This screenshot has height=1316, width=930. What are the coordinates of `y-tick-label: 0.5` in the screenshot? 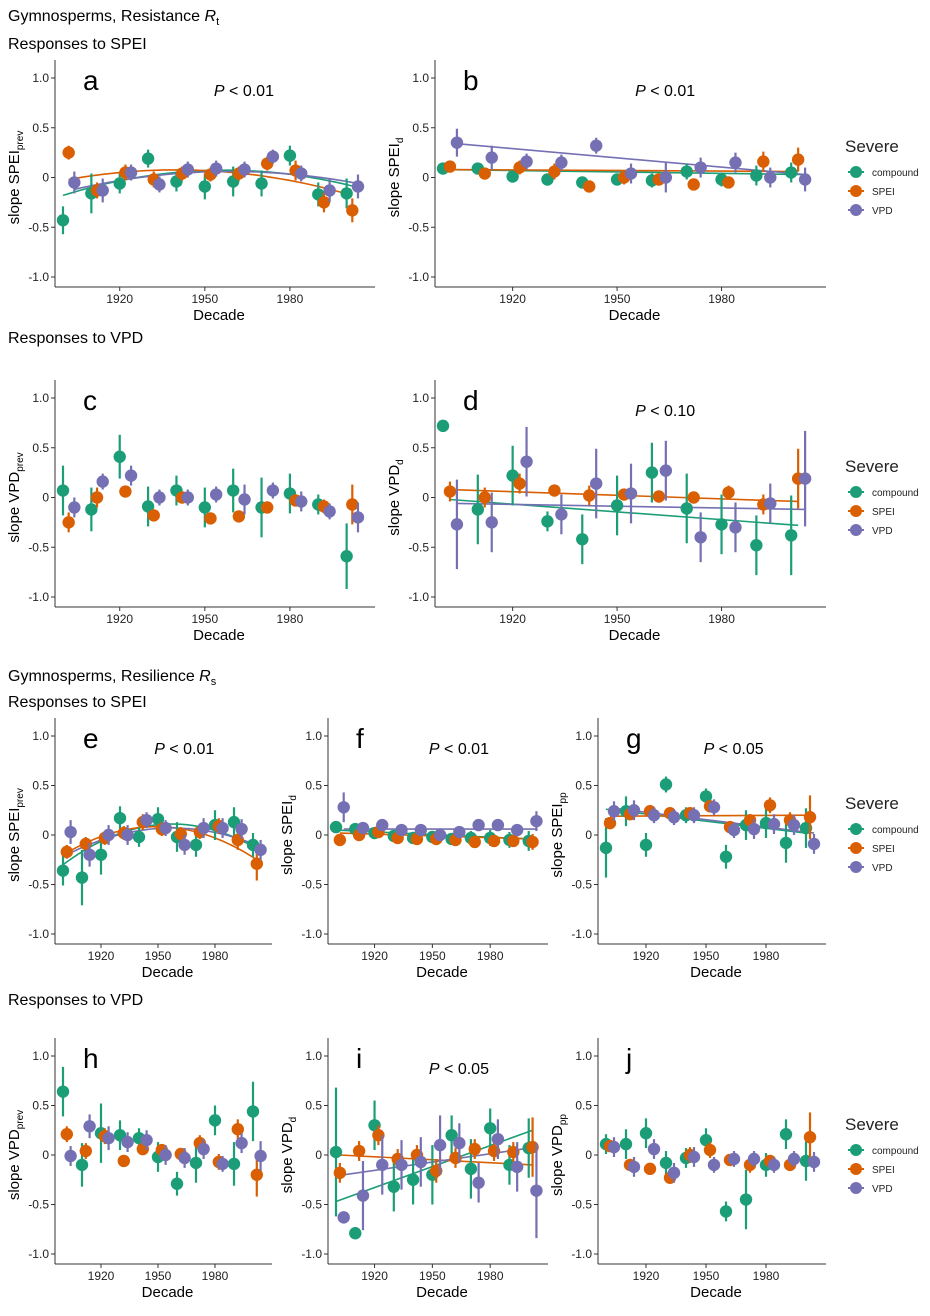 It's located at (583, 1106).